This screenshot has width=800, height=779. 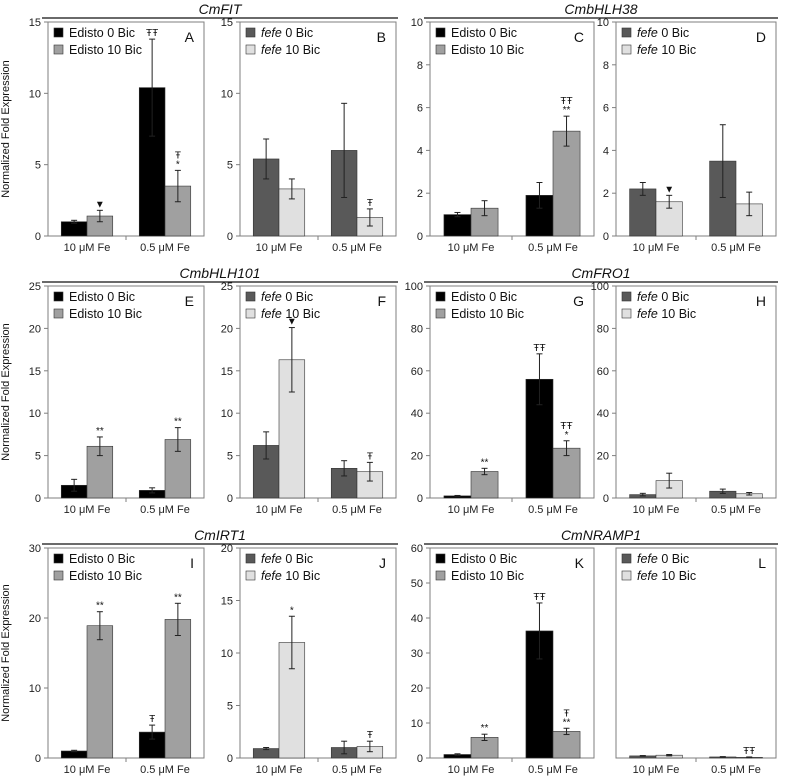 What do you see at coordinates (414, 287) in the screenshot?
I see `y-tick-label: 100` at bounding box center [414, 287].